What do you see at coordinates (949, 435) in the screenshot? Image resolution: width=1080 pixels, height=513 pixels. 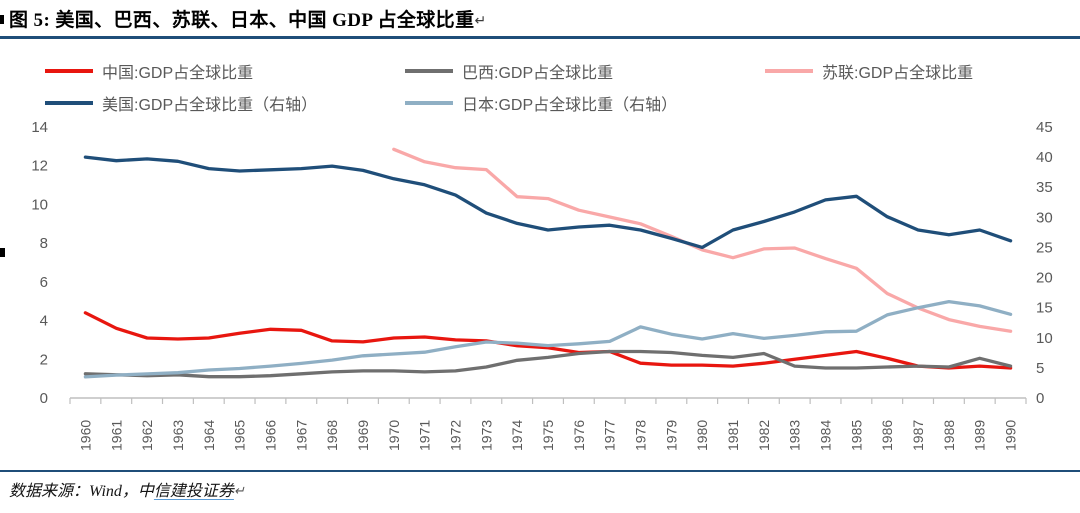 I see `x-tick-label: 1988` at bounding box center [949, 435].